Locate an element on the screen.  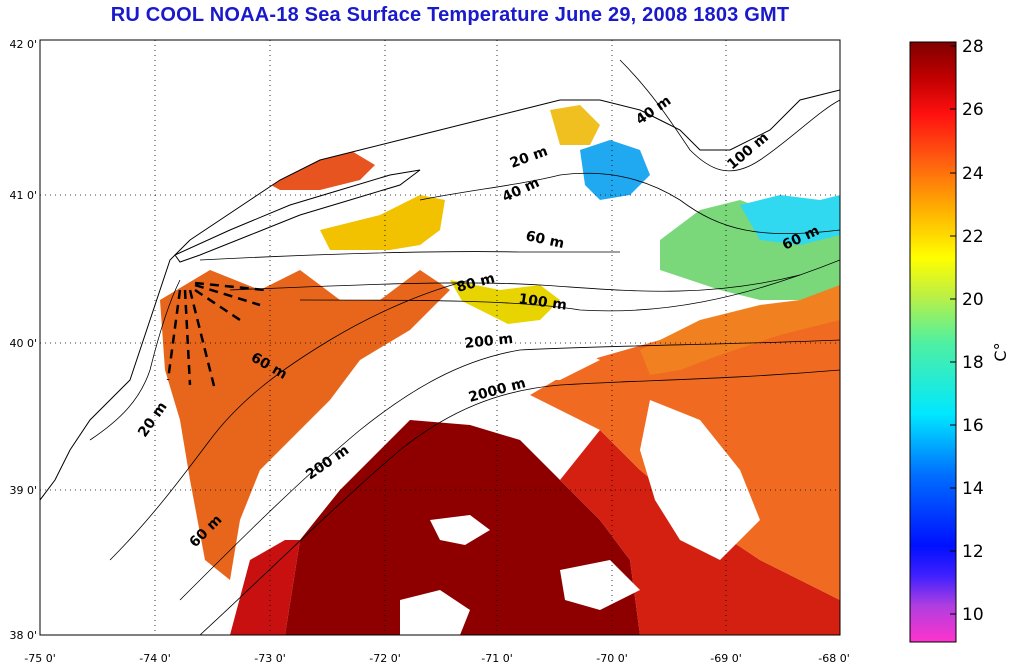
lat-label: 41 0' is located at coordinates (23, 195).